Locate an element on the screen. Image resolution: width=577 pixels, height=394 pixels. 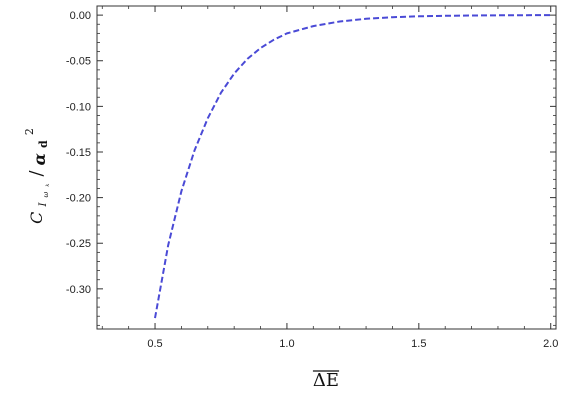
y-axis-title-text: C I ω k / α d 2 is located at coordinates (38, 176).